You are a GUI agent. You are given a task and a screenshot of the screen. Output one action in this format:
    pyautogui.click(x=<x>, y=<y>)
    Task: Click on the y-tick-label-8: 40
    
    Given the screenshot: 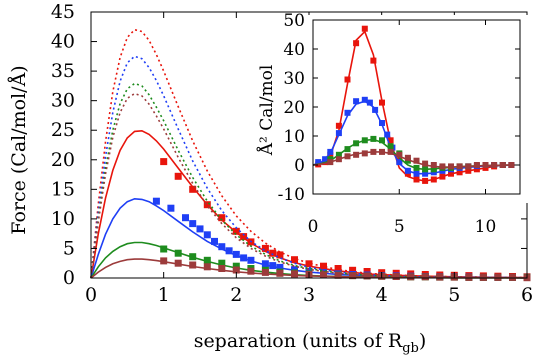 What is the action you would take?
    pyautogui.click(x=63, y=42)
    